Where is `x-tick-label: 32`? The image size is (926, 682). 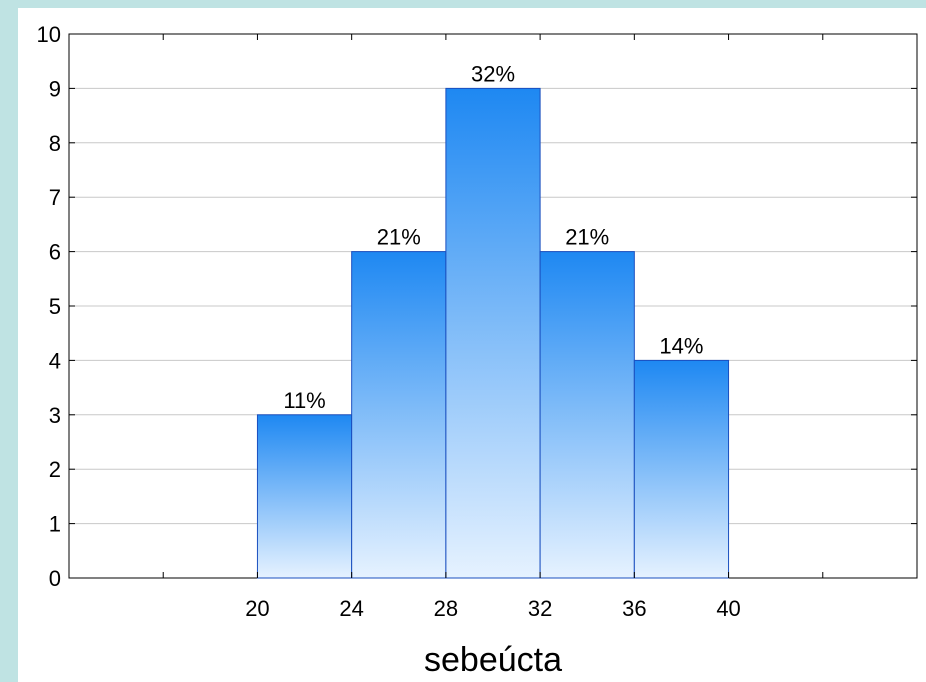
x-tick-label: 32 is located at coordinates (540, 608).